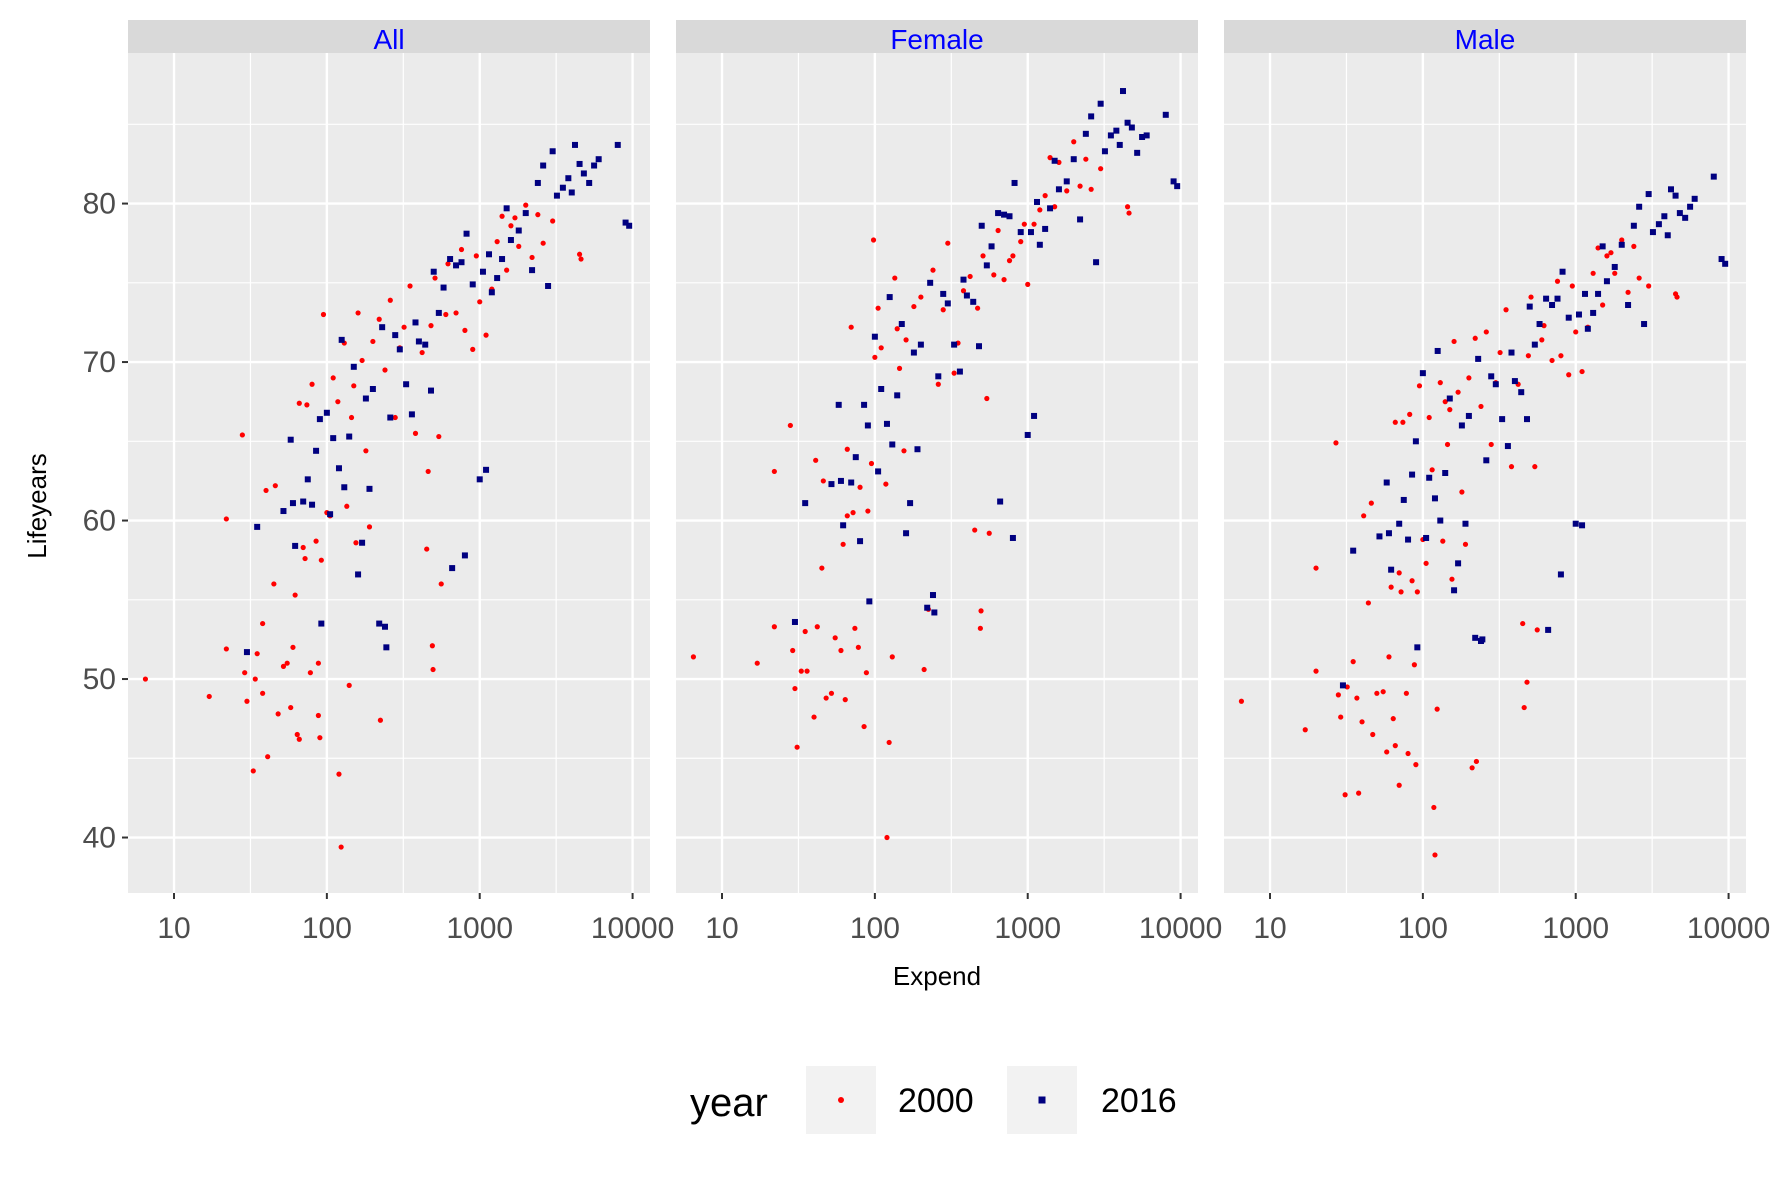  Describe the element at coordinates (388, 39) in the screenshot. I see `facet-label: All` at that location.